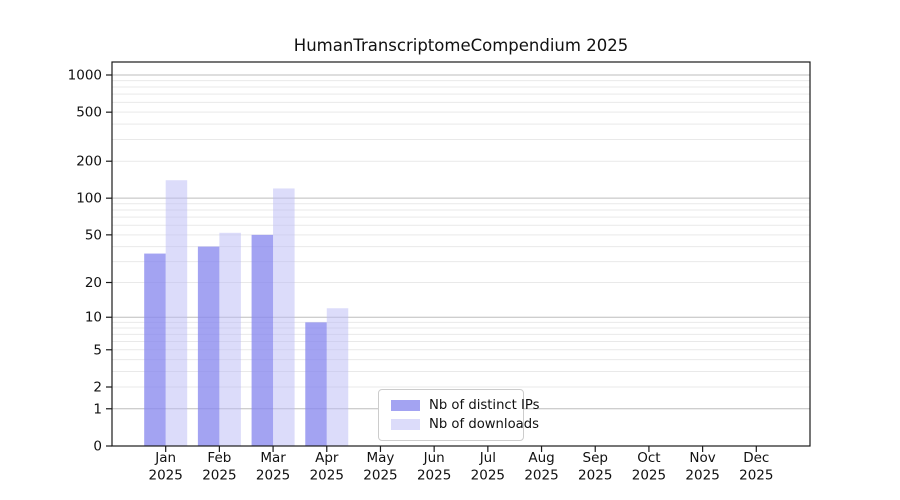 The image size is (900, 500). I want to click on legend-item-downloads: Nb of downloads, so click(465, 424).